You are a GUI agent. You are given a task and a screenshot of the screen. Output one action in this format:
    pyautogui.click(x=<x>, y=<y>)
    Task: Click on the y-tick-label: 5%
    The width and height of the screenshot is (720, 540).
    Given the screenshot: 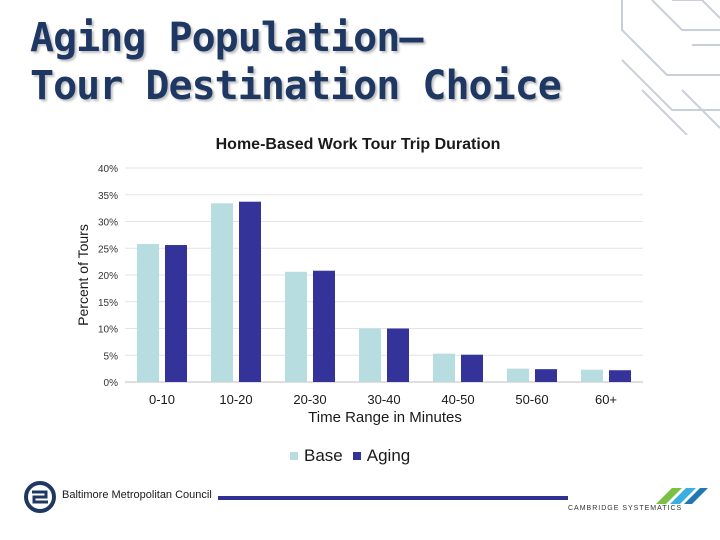 What is the action you would take?
    pyautogui.click(x=111, y=356)
    